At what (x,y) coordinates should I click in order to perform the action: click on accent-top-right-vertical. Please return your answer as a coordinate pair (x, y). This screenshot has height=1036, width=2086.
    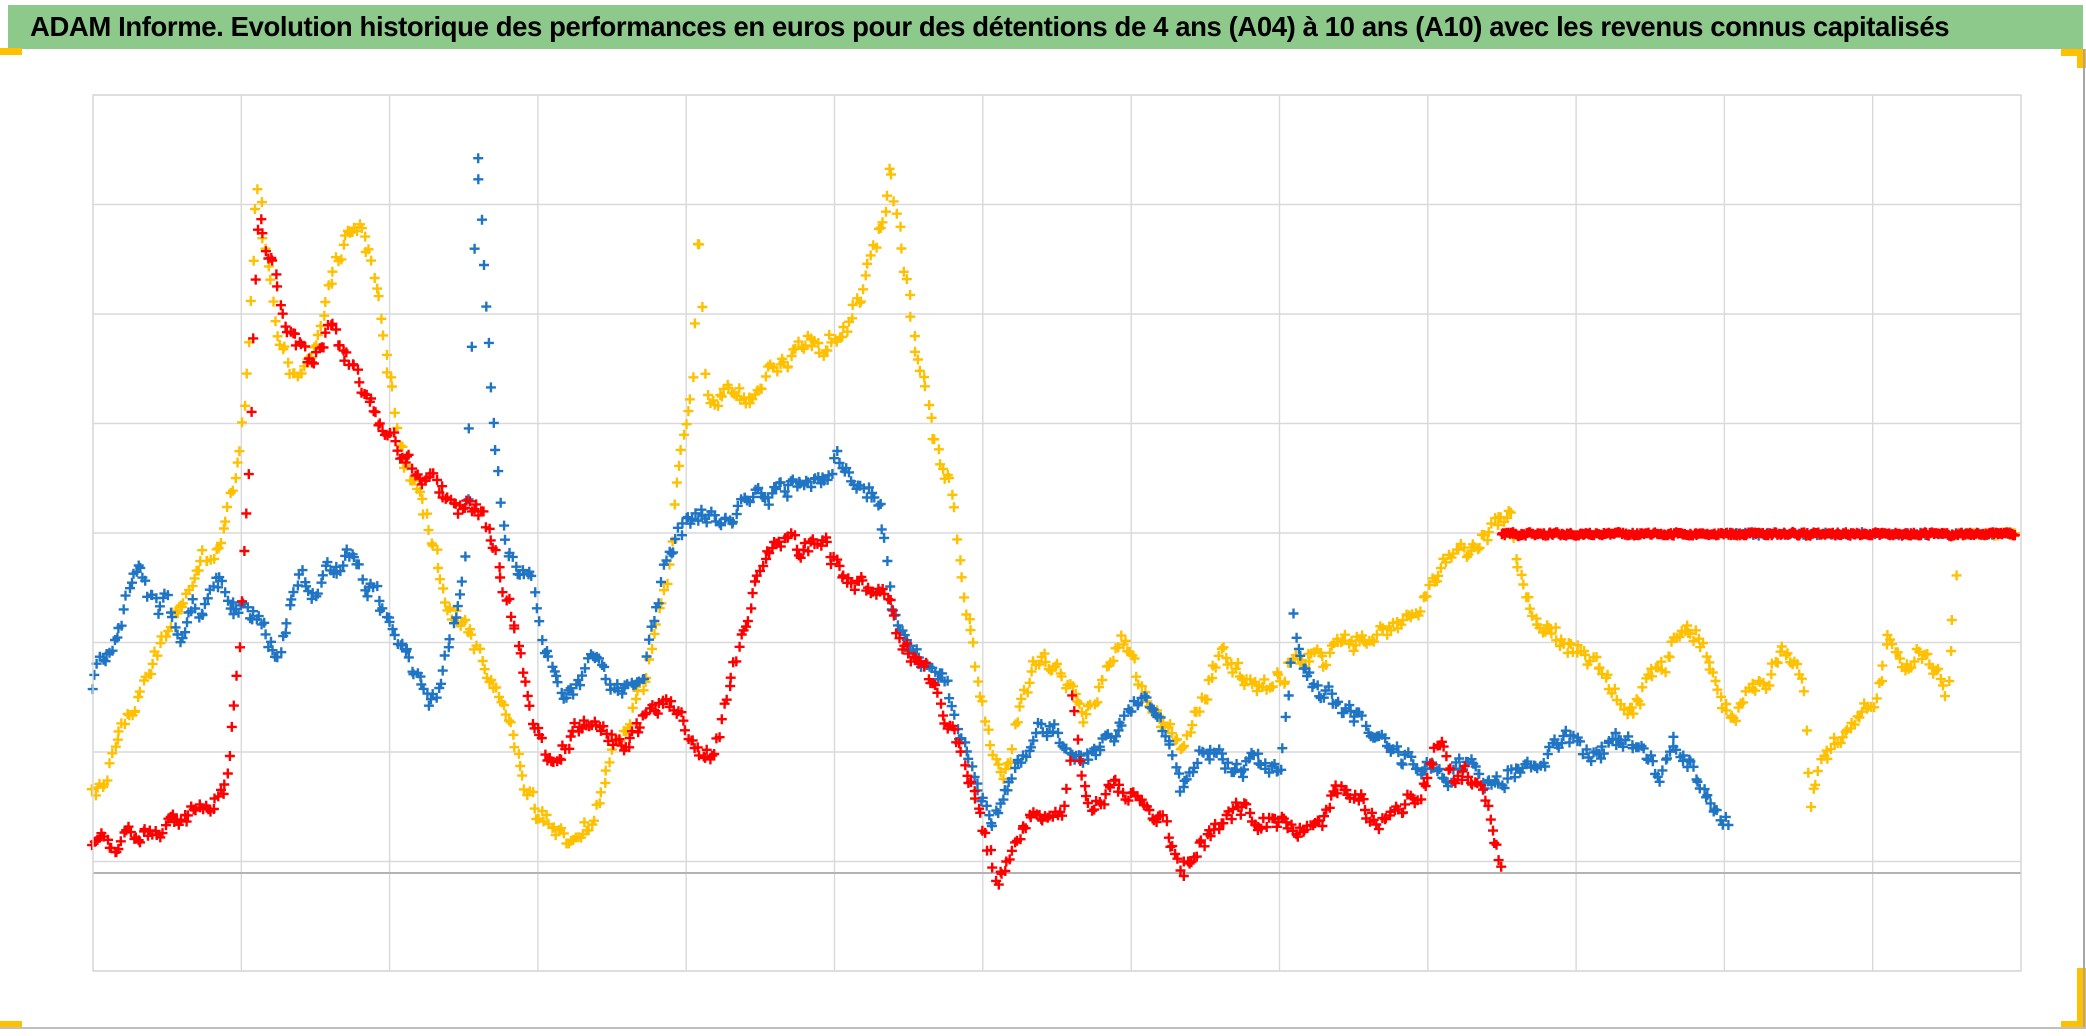
    Looking at the image, I should click on (2081, 58).